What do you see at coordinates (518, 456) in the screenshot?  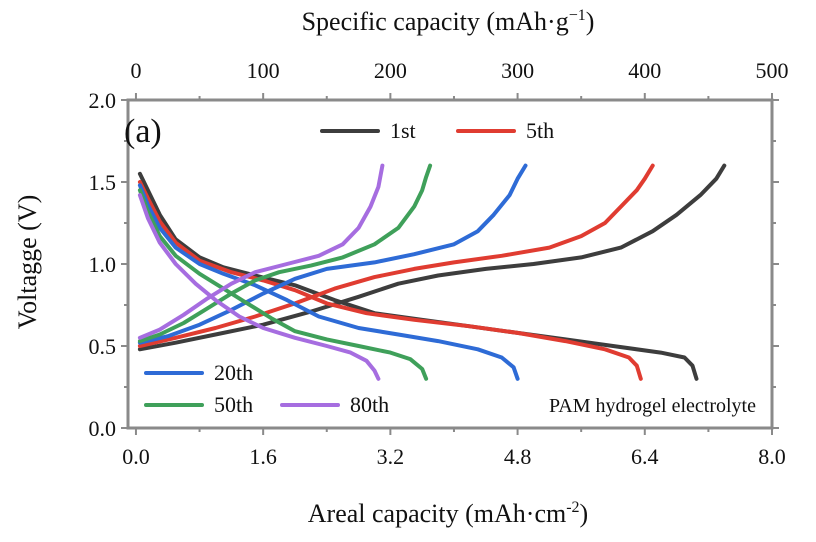 I see `x-tick-label: 4.8` at bounding box center [518, 456].